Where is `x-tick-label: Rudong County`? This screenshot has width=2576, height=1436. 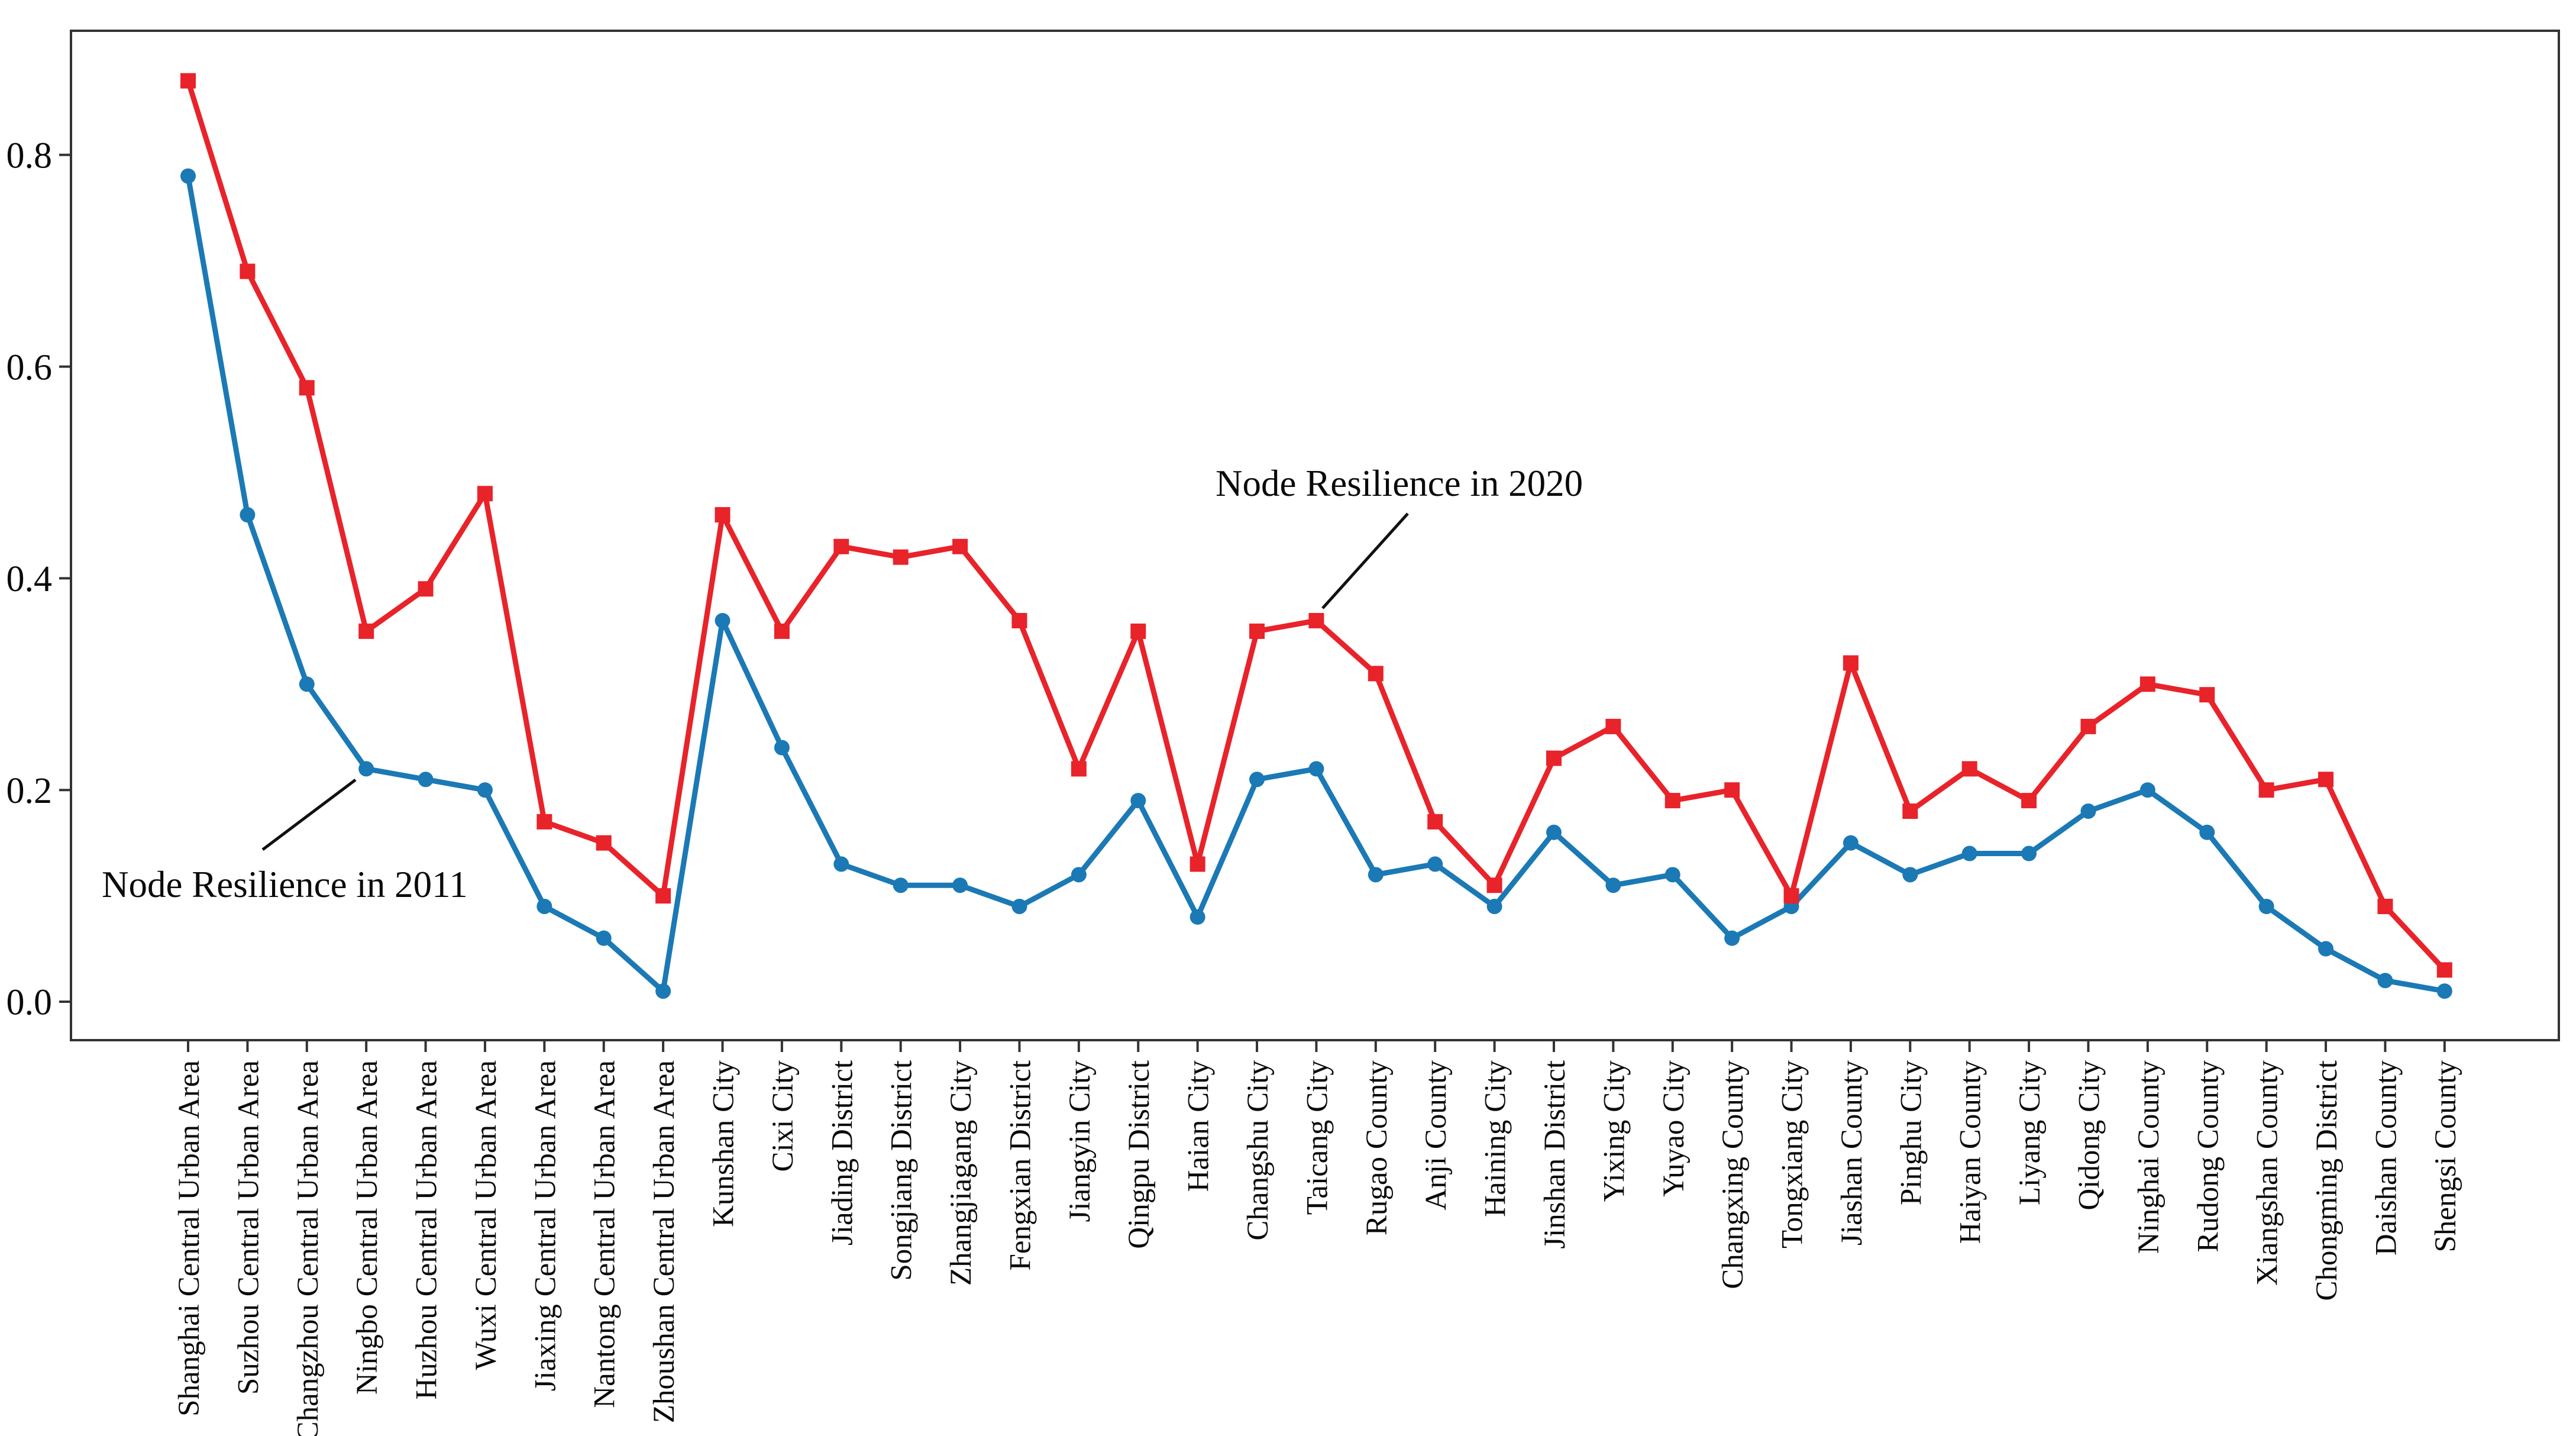
x-tick-label: Rudong County is located at coordinates (2208, 1156).